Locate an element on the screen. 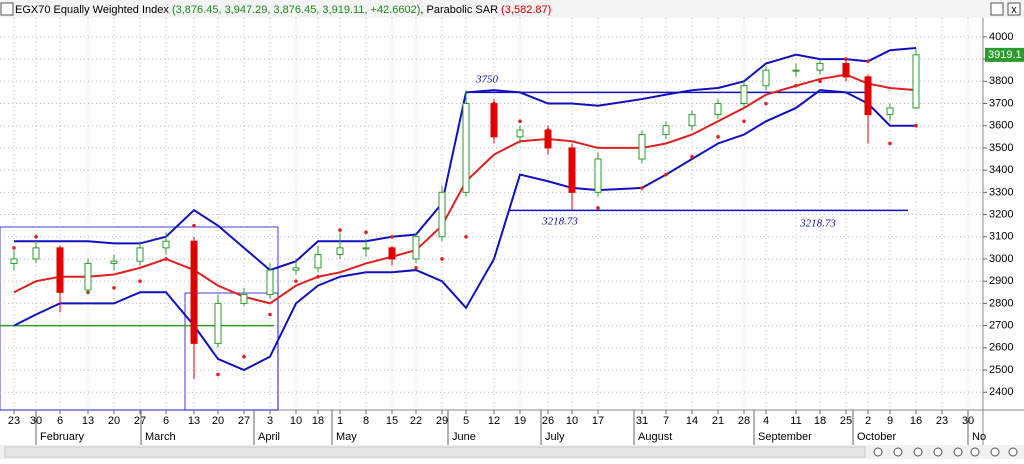  x-tick-label: 3 is located at coordinates (270, 421).